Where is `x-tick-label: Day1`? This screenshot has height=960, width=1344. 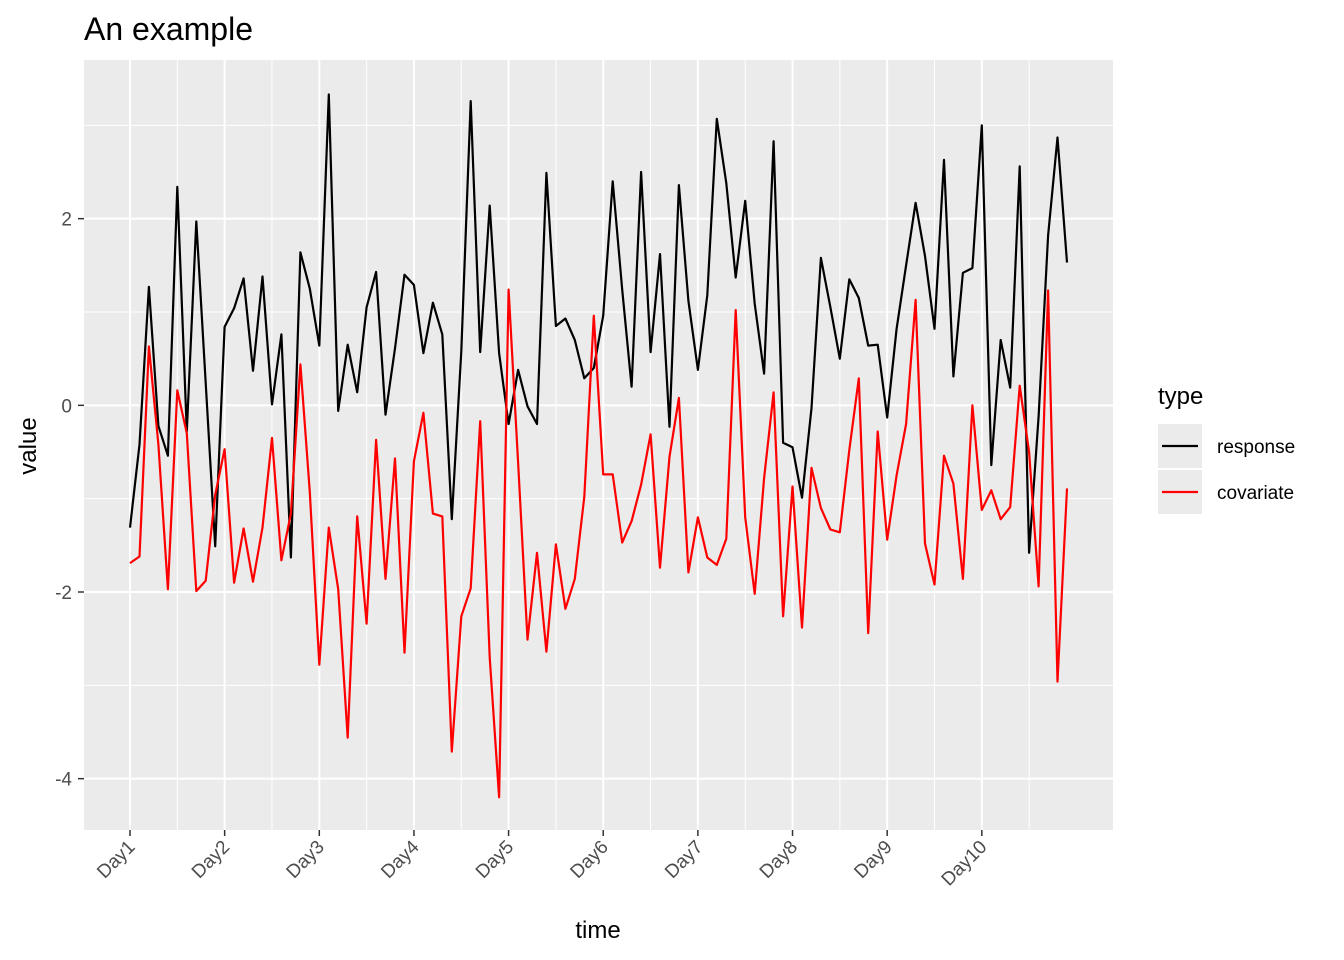
x-tick-label: Day1 is located at coordinates (116, 860).